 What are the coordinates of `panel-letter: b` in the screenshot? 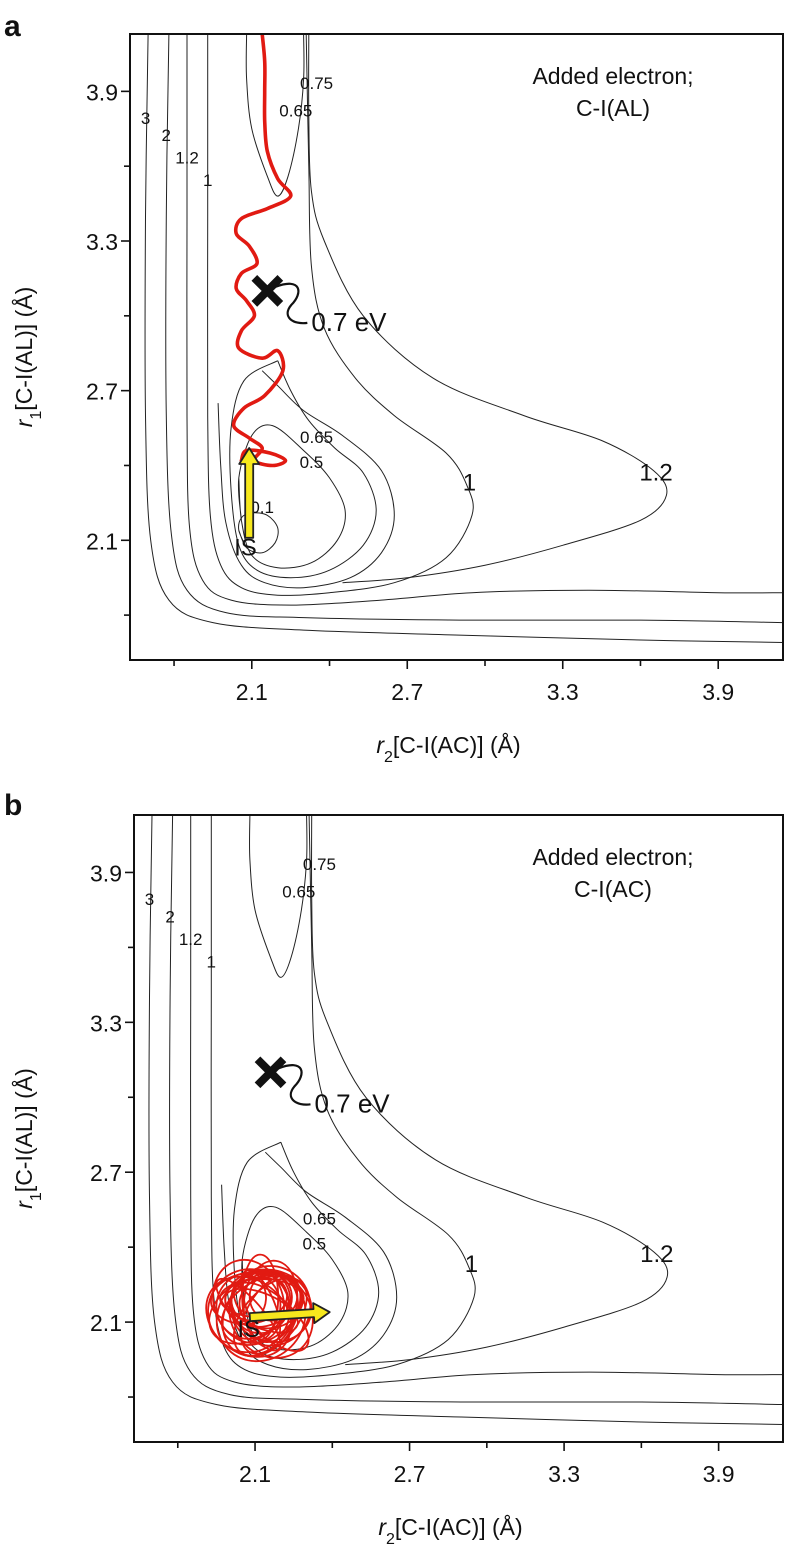 It's located at (13, 805).